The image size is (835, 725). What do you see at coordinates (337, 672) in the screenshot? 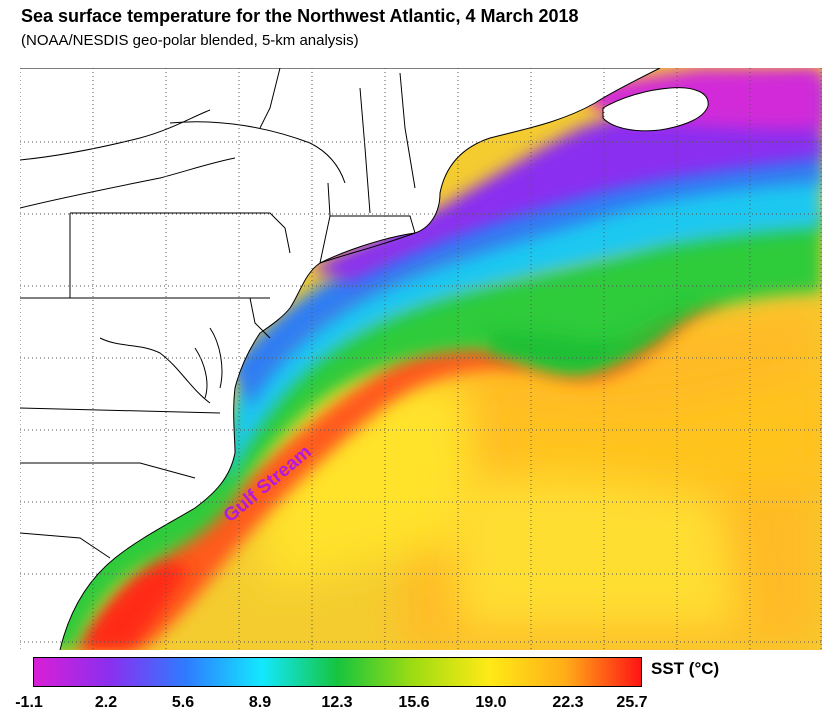
I see `sst-colorbar` at bounding box center [337, 672].